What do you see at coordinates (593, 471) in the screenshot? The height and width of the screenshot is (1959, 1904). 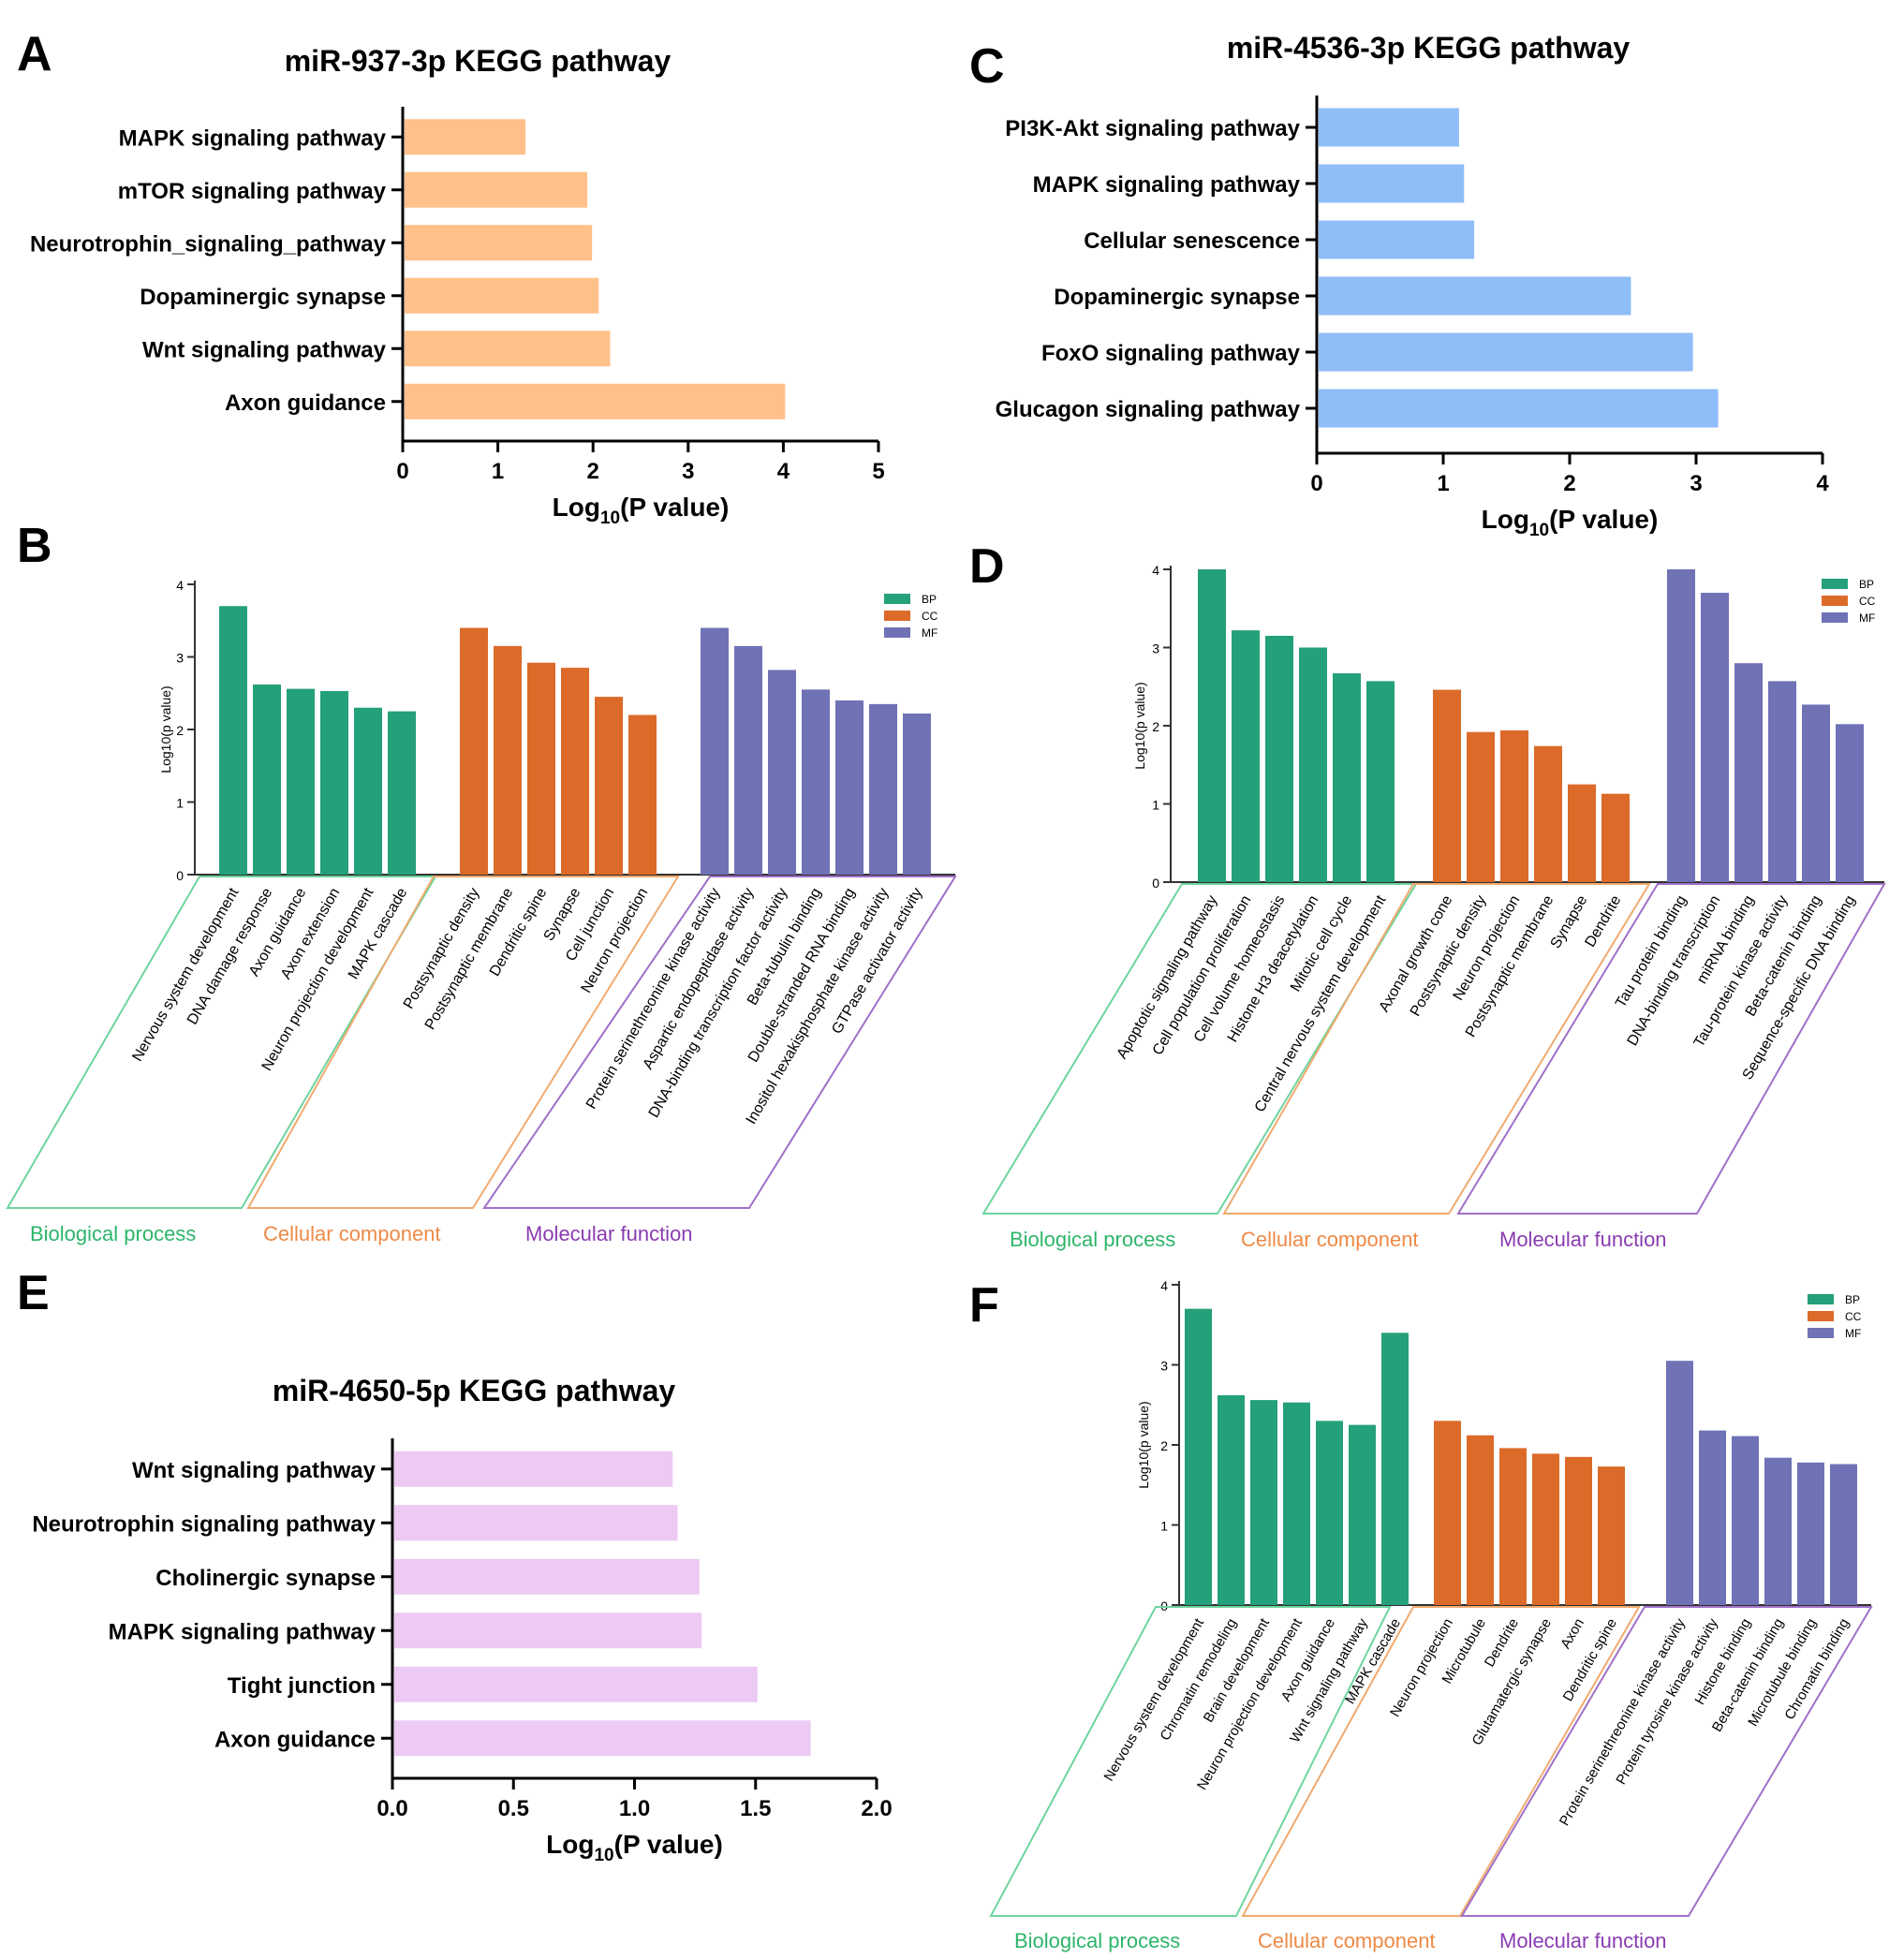 I see `x-tick-label-a-2: 2` at bounding box center [593, 471].